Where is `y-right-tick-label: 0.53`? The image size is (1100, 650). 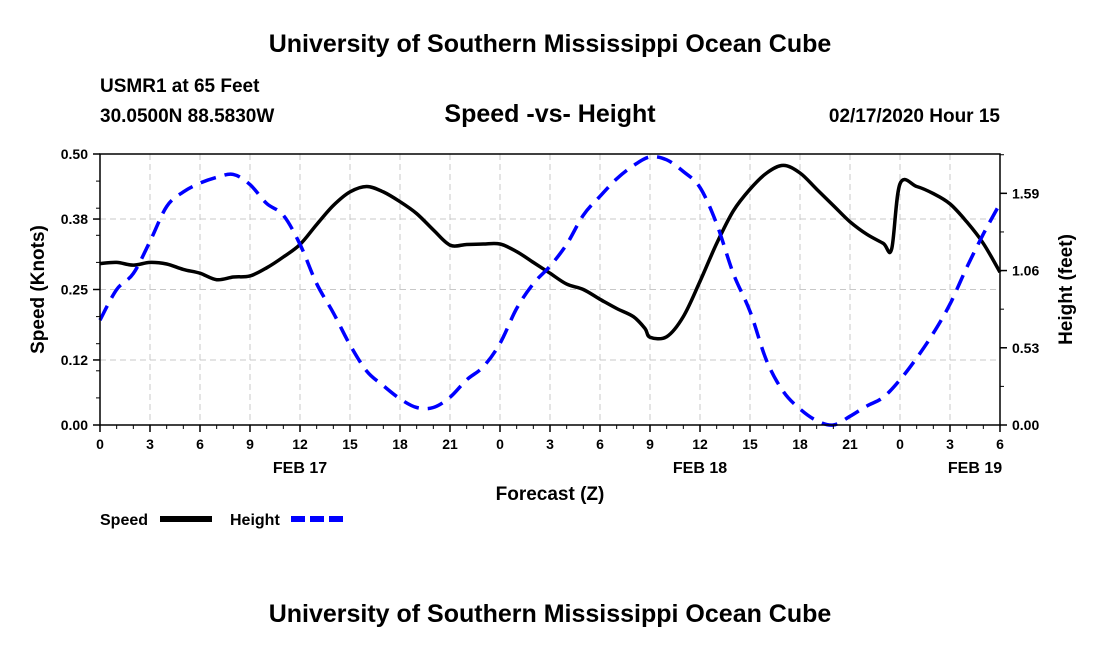 y-right-tick-label: 0.53 is located at coordinates (1025, 348).